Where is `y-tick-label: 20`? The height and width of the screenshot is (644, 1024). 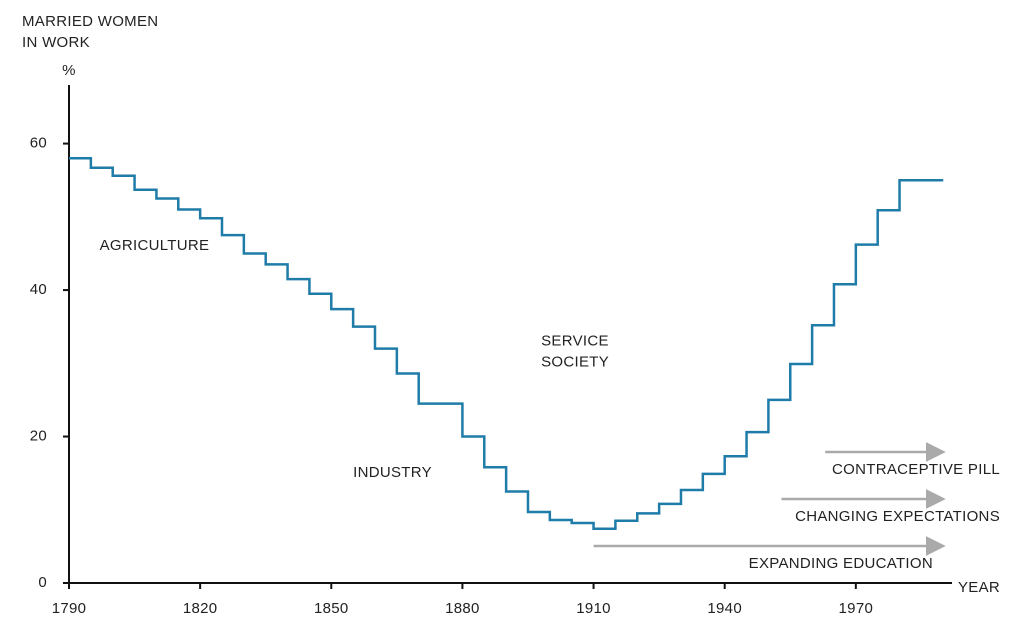 y-tick-label: 20 is located at coordinates (38, 435).